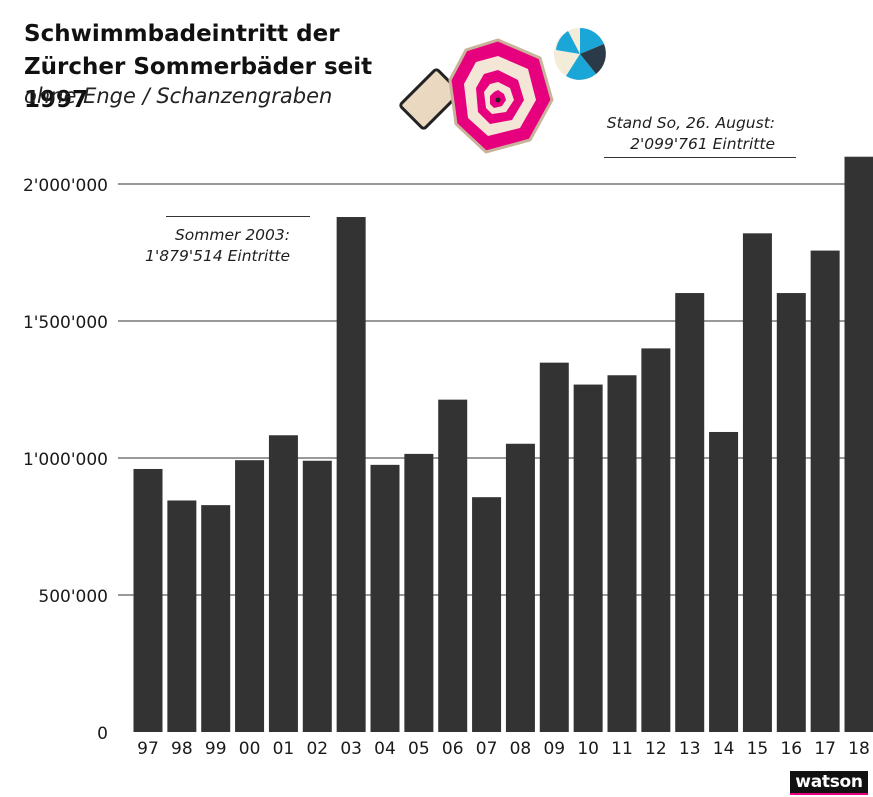 This screenshot has height=797, width=873. I want to click on x-tick-label: 02, so click(317, 749).